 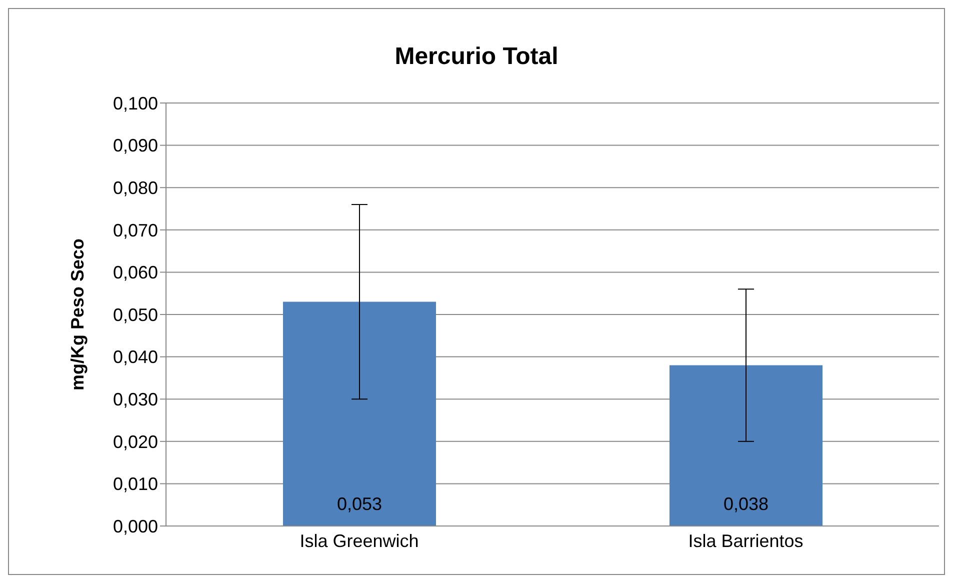 I want to click on y-tick-label: 0,090, so click(x=135, y=146).